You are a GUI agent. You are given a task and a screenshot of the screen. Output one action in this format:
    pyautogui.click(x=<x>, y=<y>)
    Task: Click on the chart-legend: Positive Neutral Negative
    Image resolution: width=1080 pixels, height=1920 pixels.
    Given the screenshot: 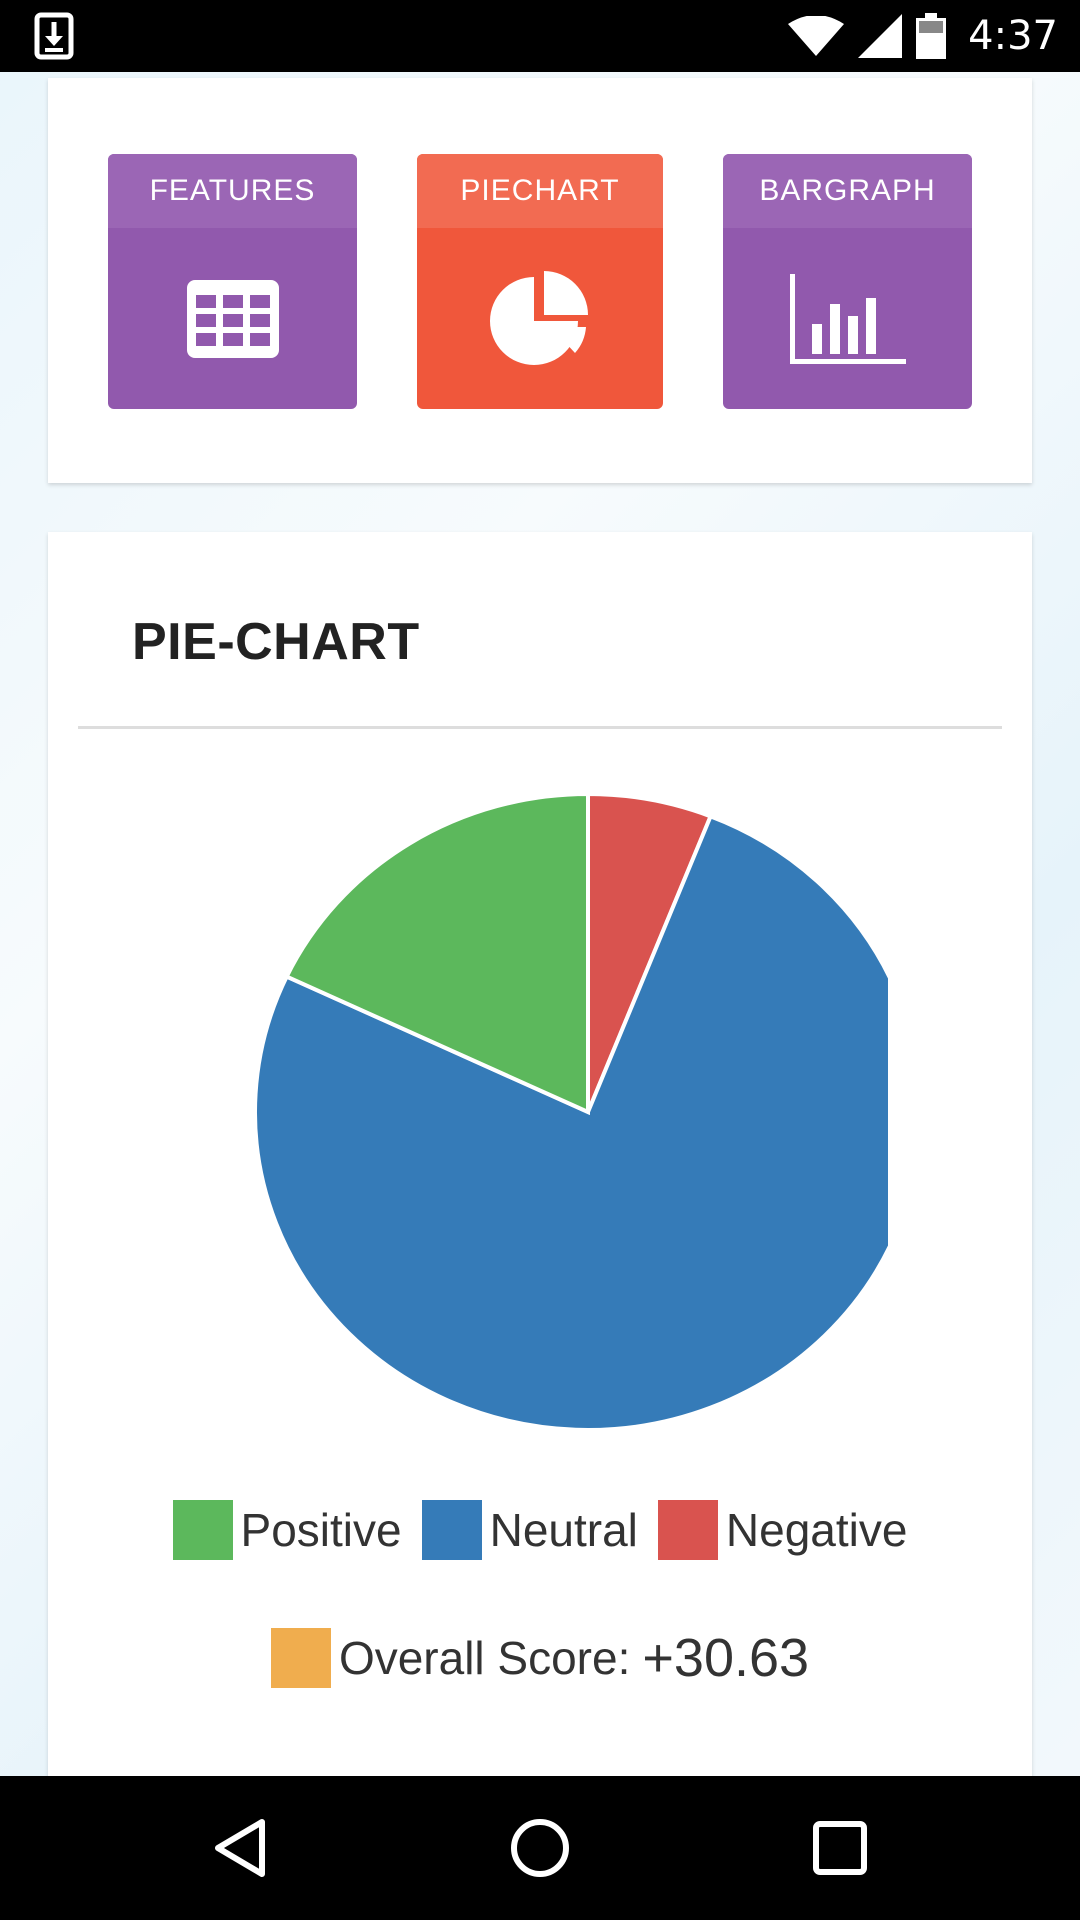 What is the action you would take?
    pyautogui.click(x=540, y=1530)
    